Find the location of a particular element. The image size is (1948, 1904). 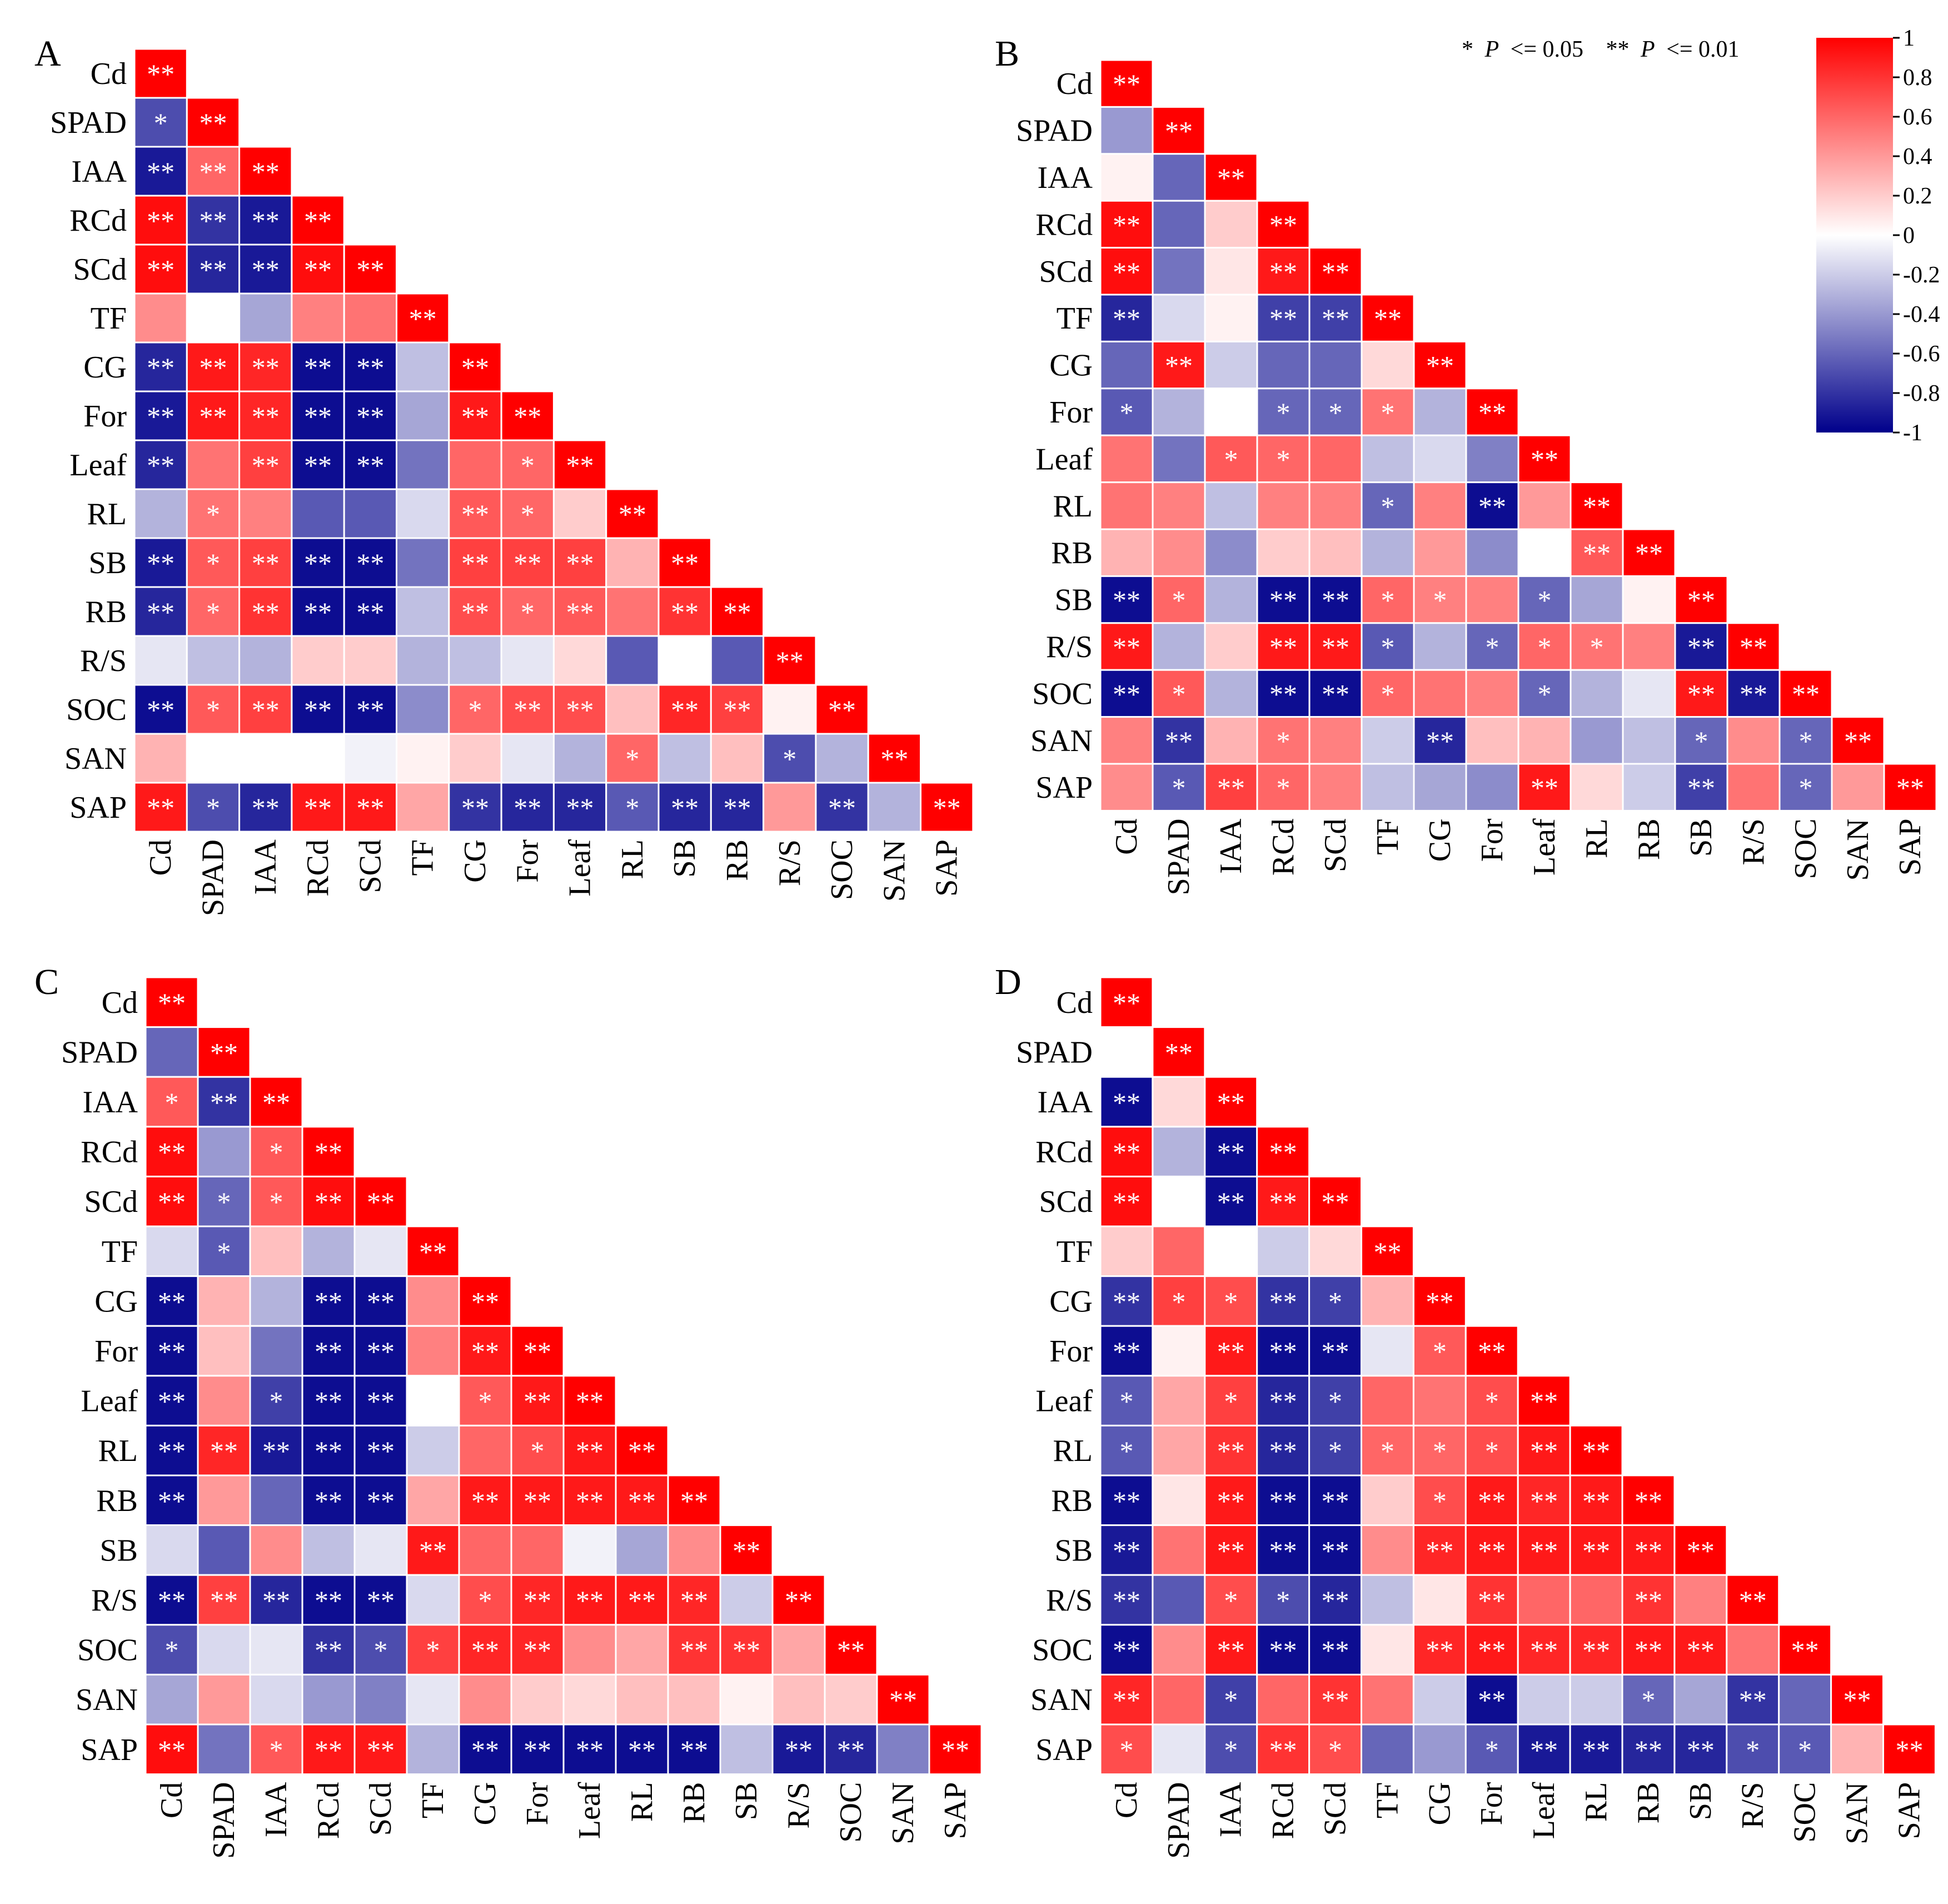

row-label: SCd is located at coordinates (111, 1202).